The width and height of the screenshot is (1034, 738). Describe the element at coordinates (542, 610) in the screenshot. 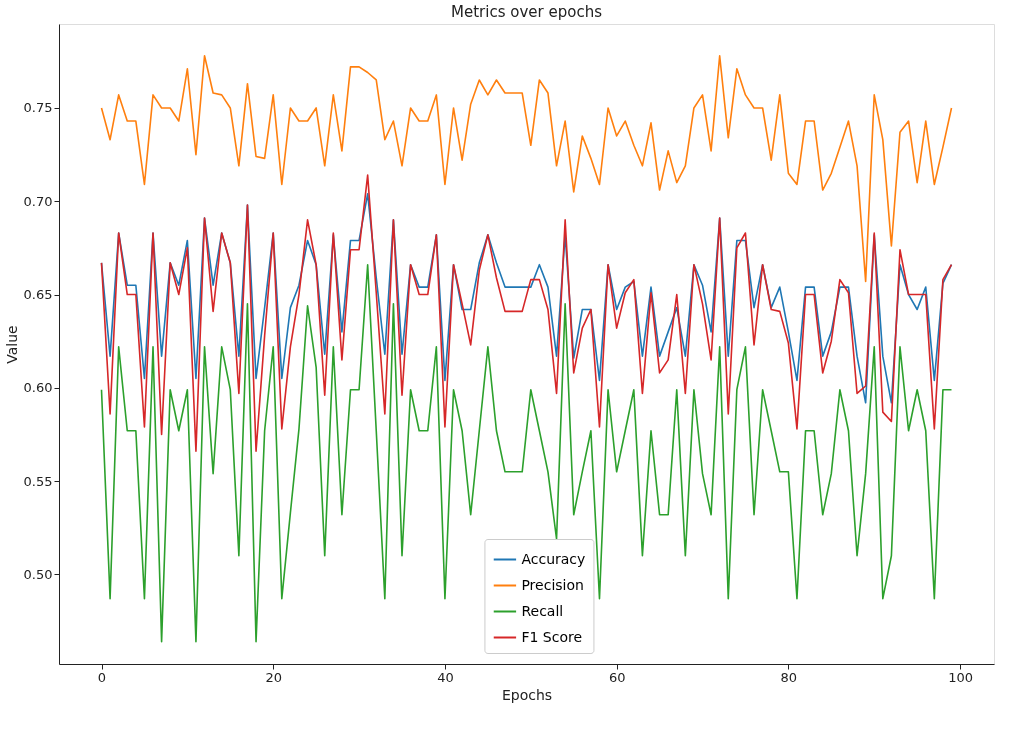

I see `legend-label: Recall` at that location.